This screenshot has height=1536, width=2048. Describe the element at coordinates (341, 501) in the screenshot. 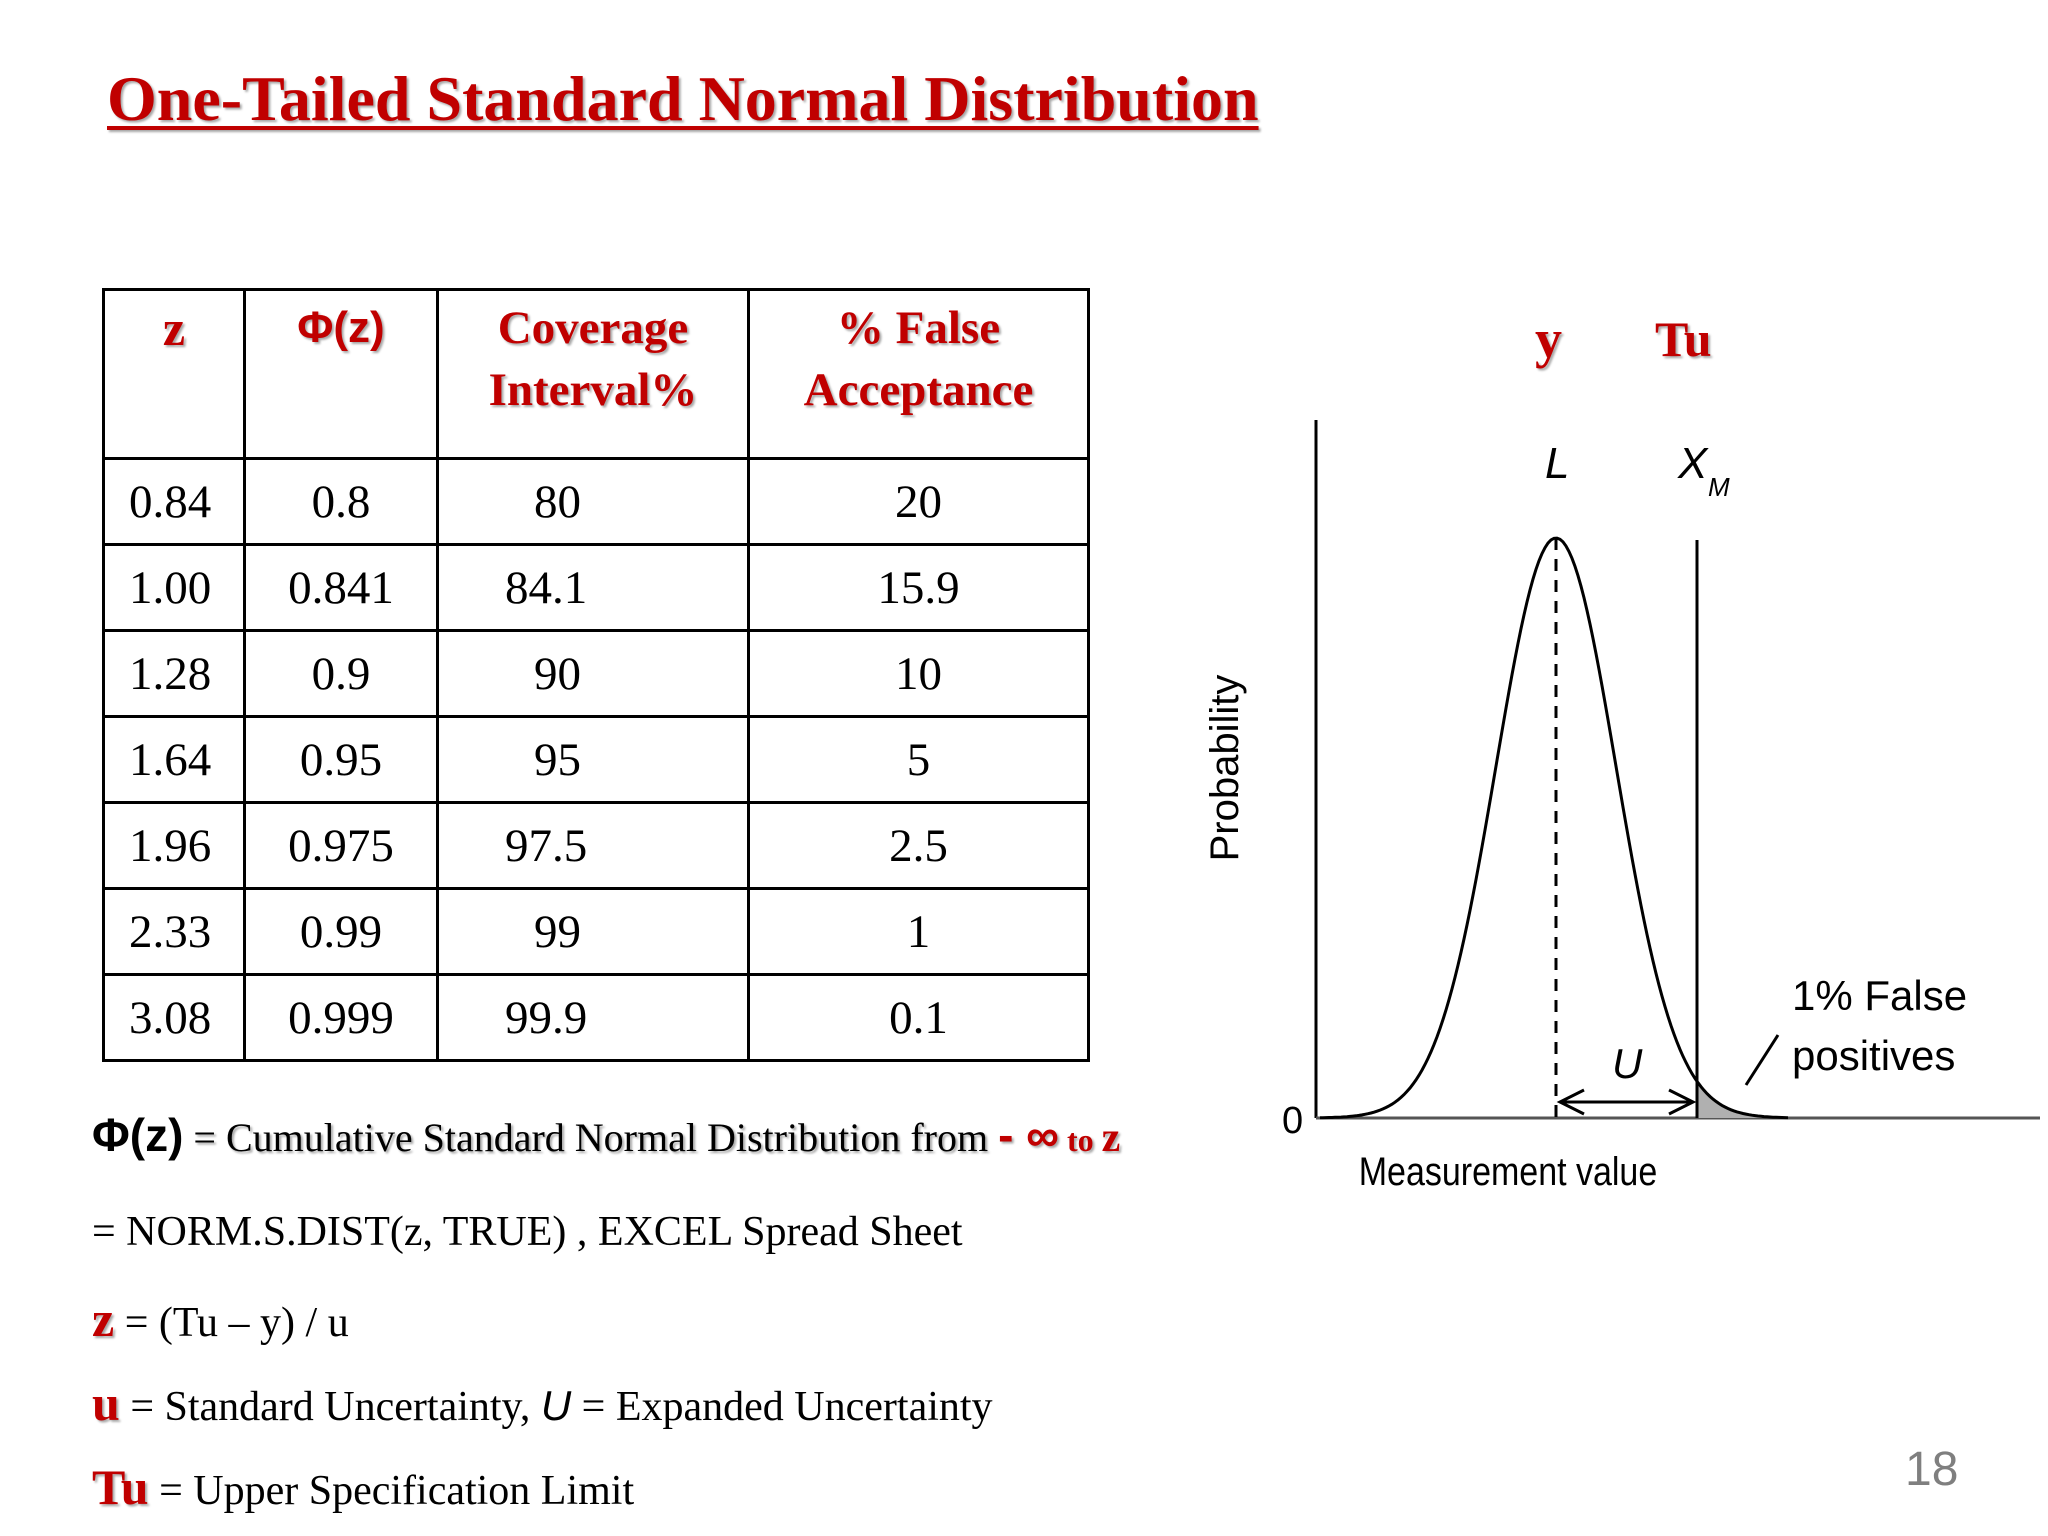

I see `cell-phi: 0.8` at that location.